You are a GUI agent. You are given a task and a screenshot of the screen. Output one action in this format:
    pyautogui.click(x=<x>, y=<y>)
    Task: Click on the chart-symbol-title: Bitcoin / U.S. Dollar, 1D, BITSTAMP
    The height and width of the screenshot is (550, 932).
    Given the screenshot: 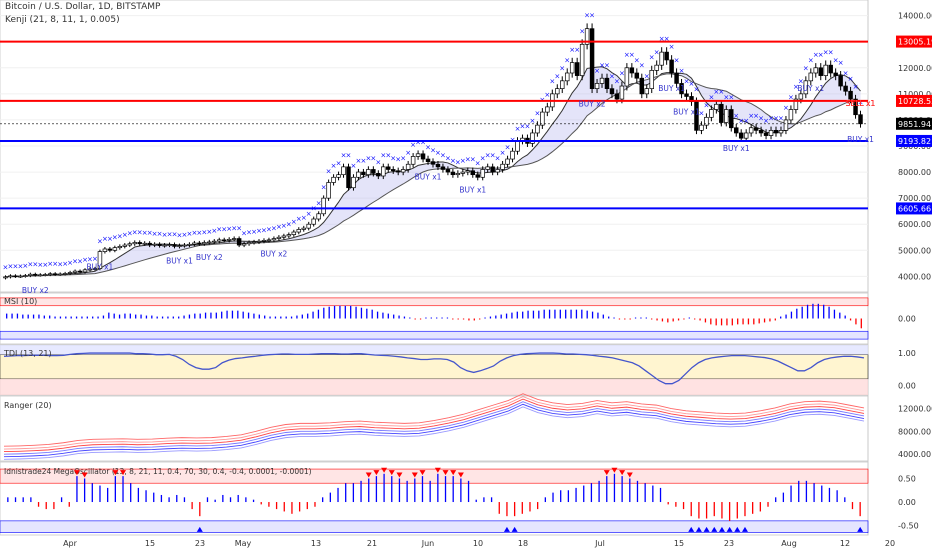 What is the action you would take?
    pyautogui.click(x=83, y=7)
    